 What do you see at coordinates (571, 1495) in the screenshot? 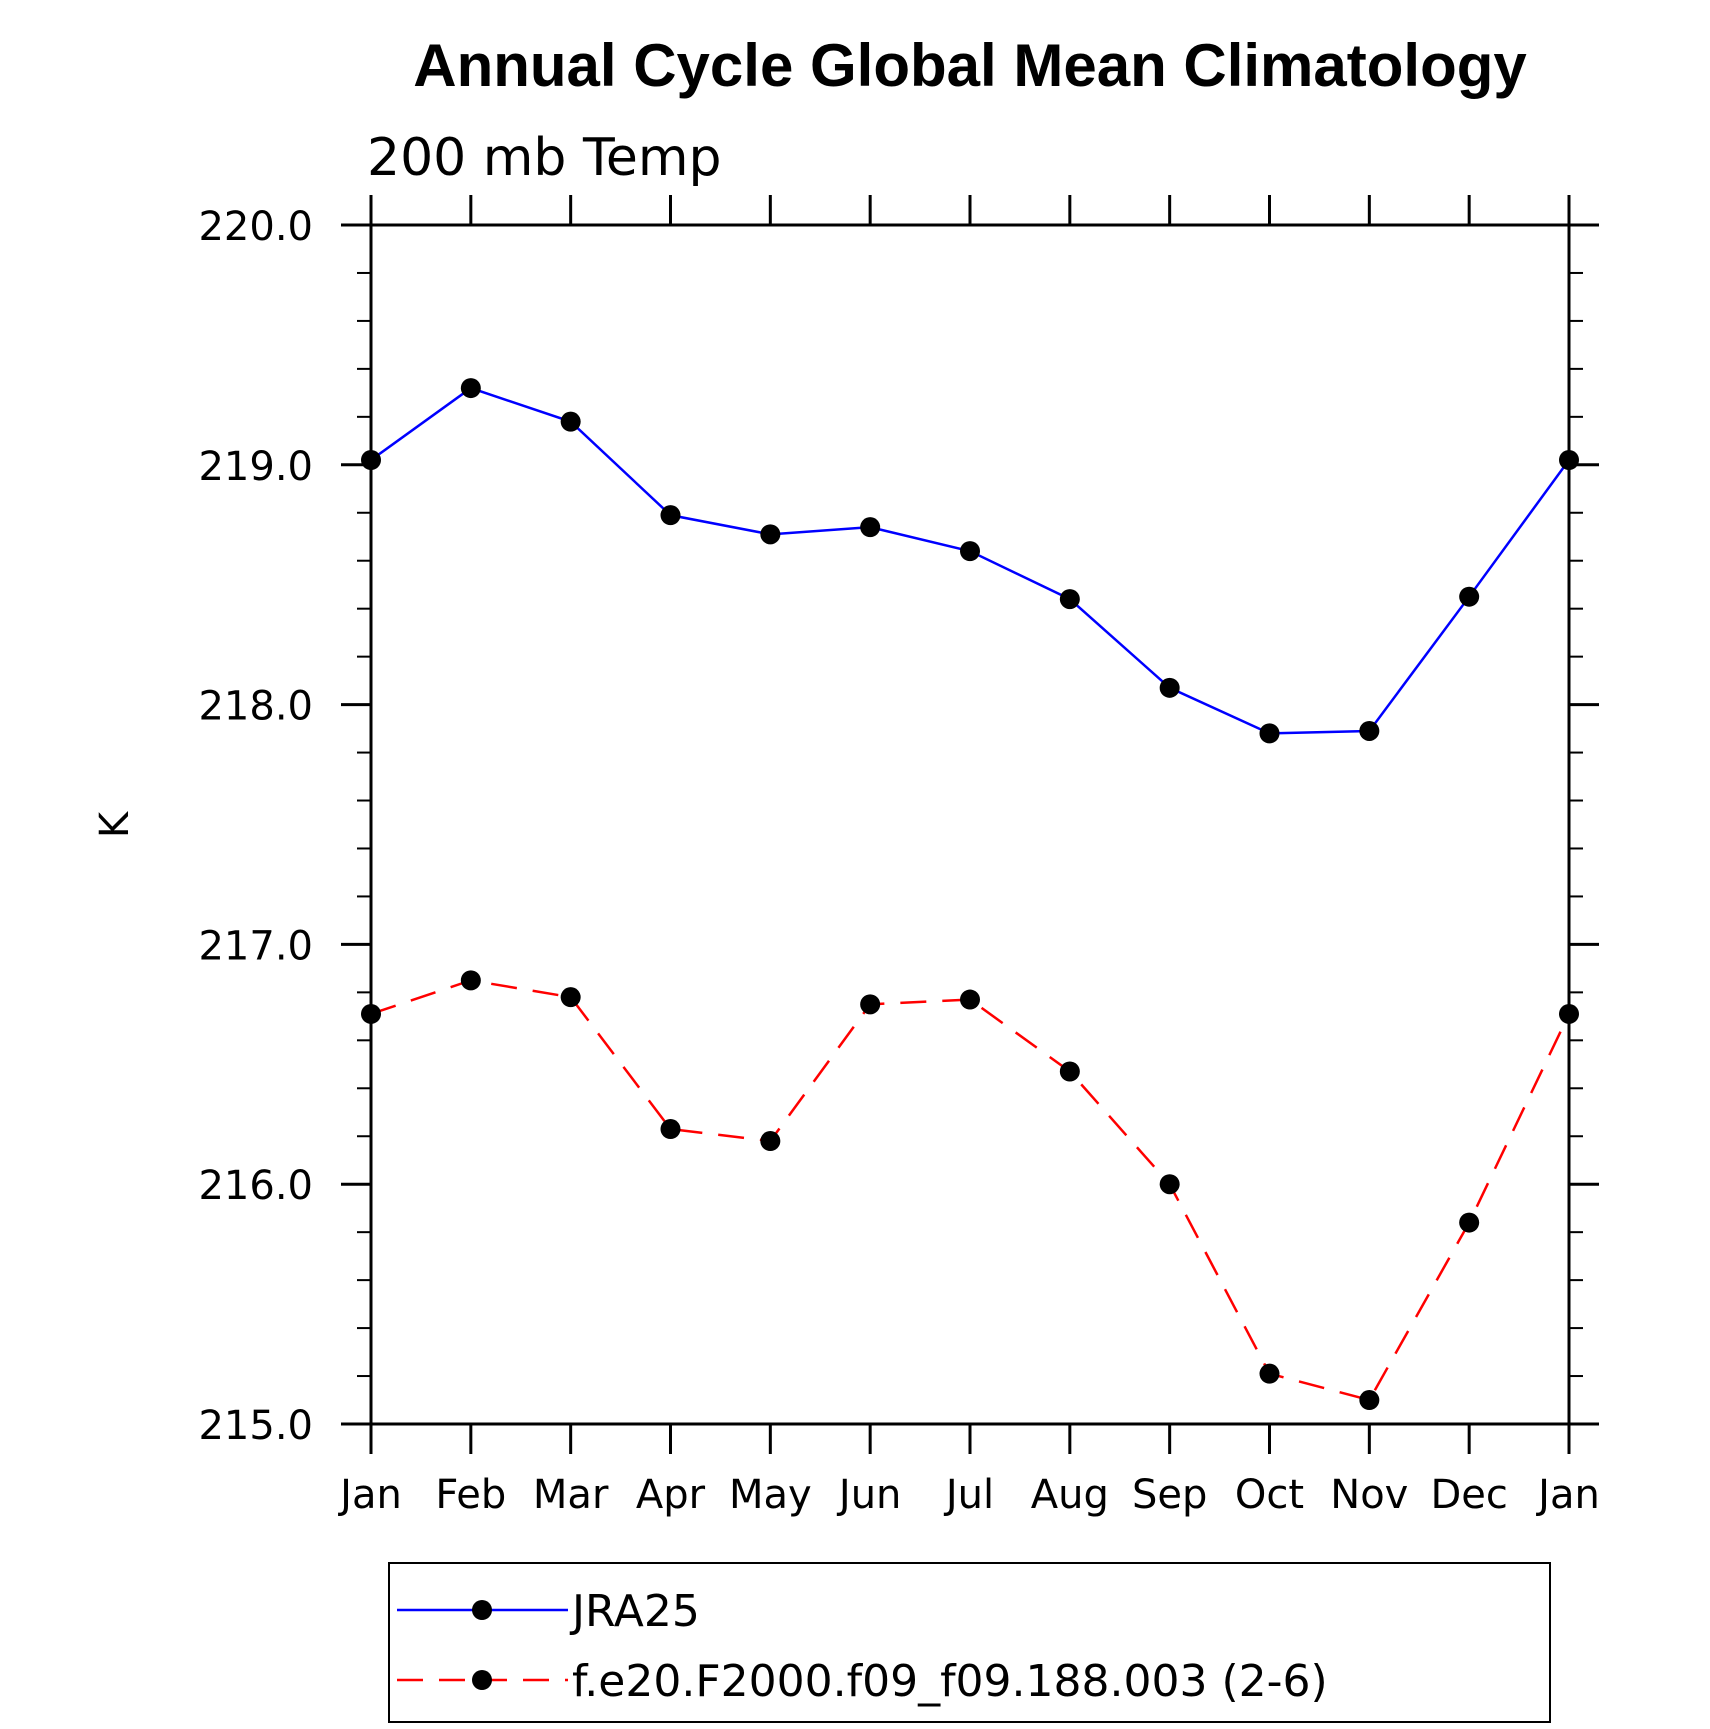
I see `x-tick-label: Mar` at bounding box center [571, 1495].